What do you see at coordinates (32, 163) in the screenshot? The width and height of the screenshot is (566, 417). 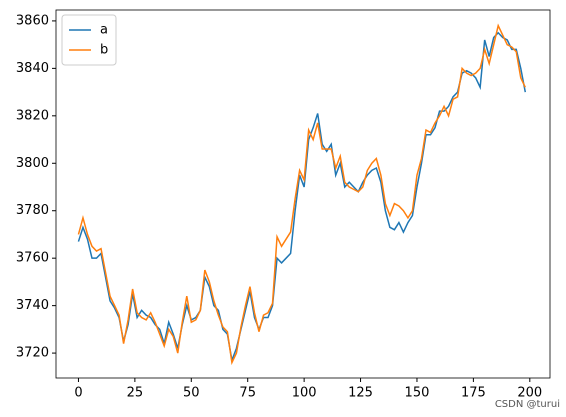 I see `y-tick-label: 3800` at bounding box center [32, 163].